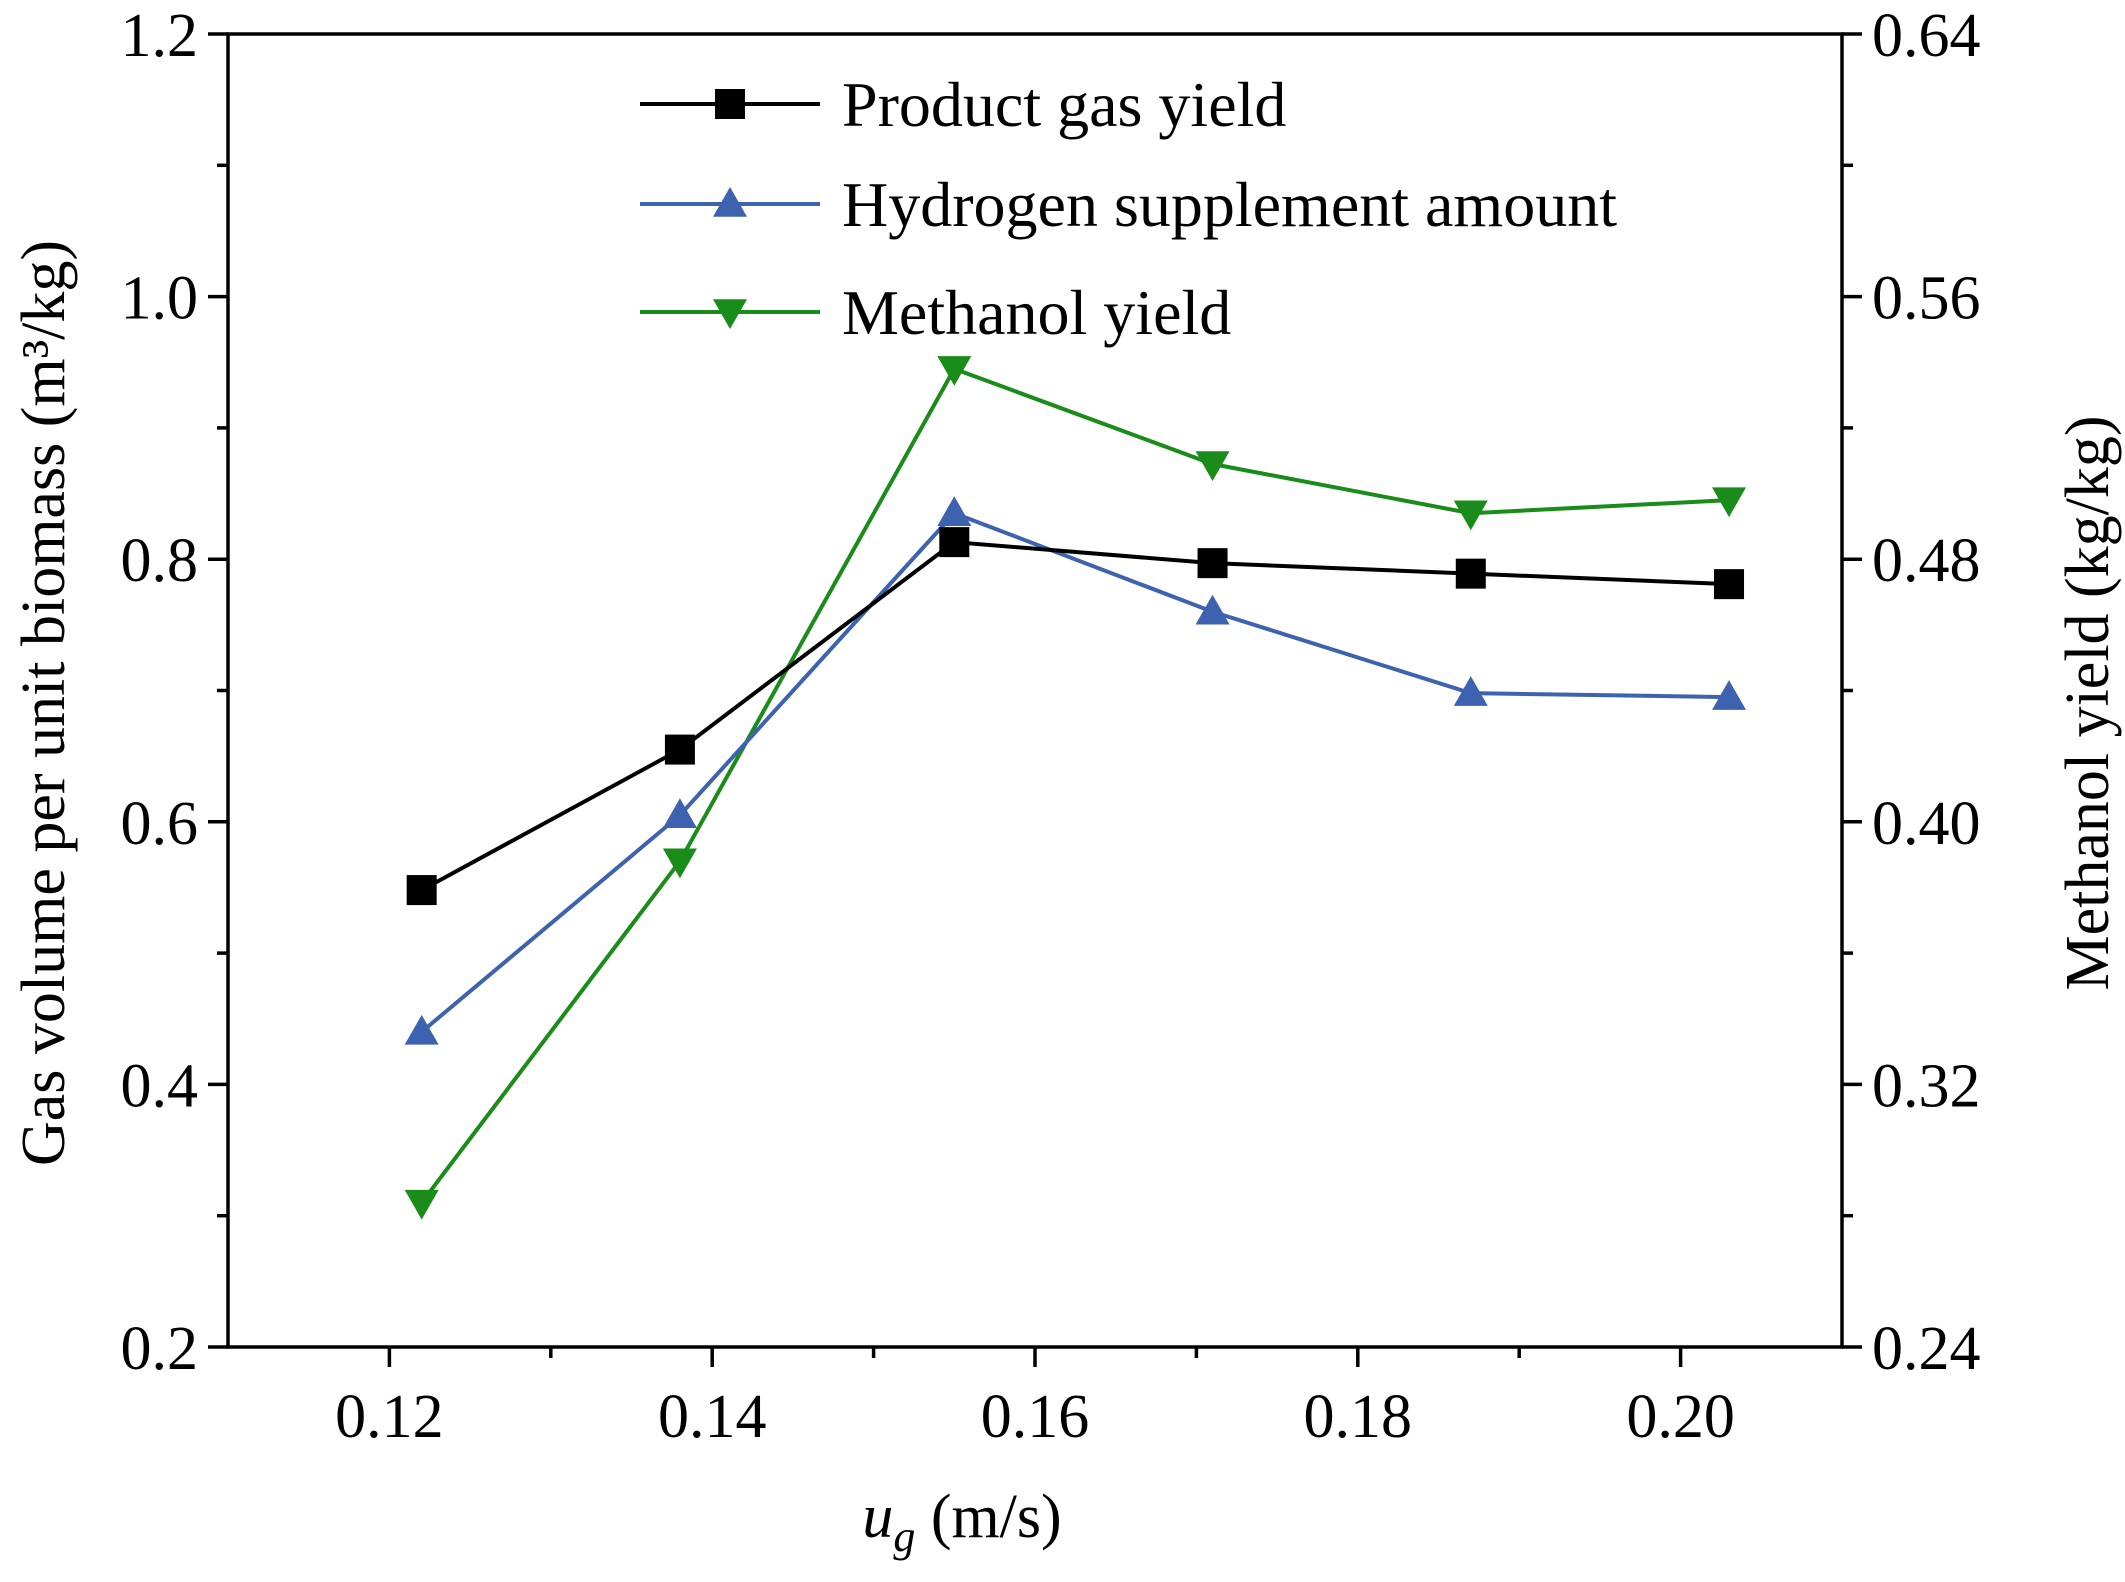  What do you see at coordinates (877, 1517) in the screenshot?
I see `x-axis-title-symbol: u` at bounding box center [877, 1517].